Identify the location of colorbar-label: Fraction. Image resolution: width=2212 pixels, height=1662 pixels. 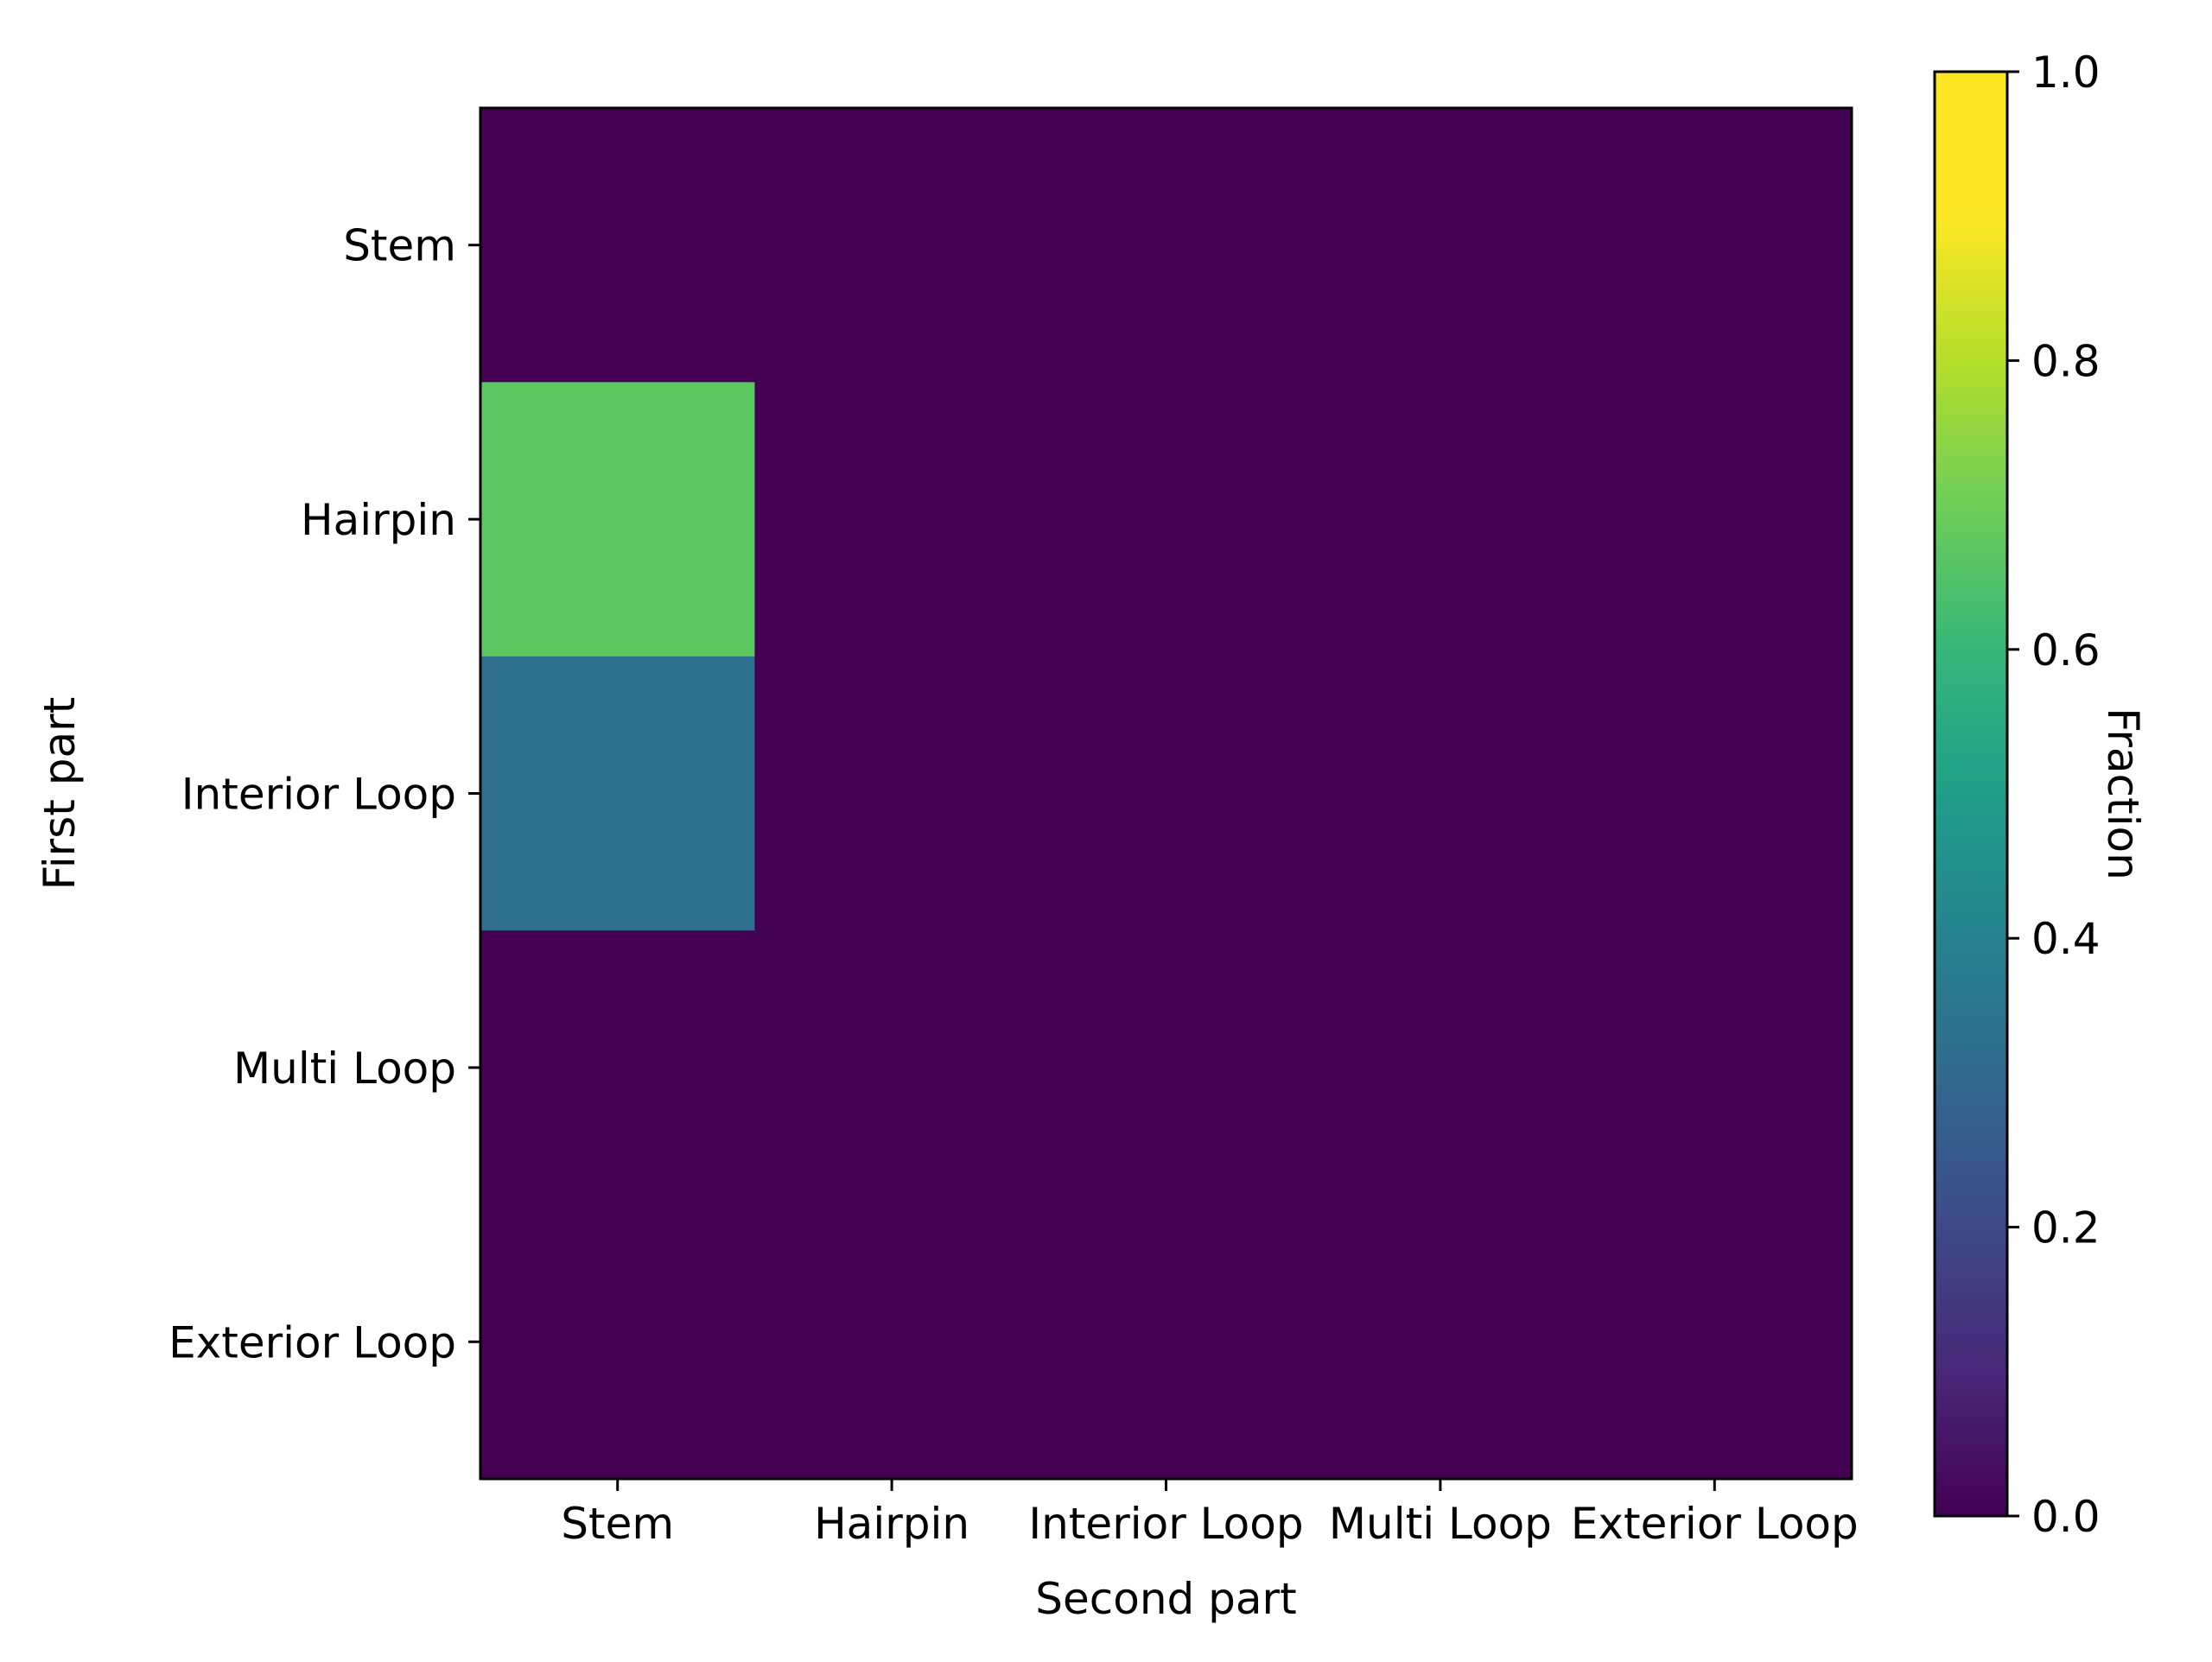
(2123, 793).